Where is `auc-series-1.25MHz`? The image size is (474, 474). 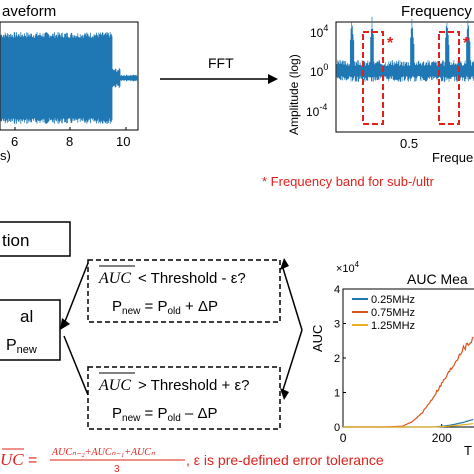 auc-series-1.25MHz is located at coordinates (408, 425).